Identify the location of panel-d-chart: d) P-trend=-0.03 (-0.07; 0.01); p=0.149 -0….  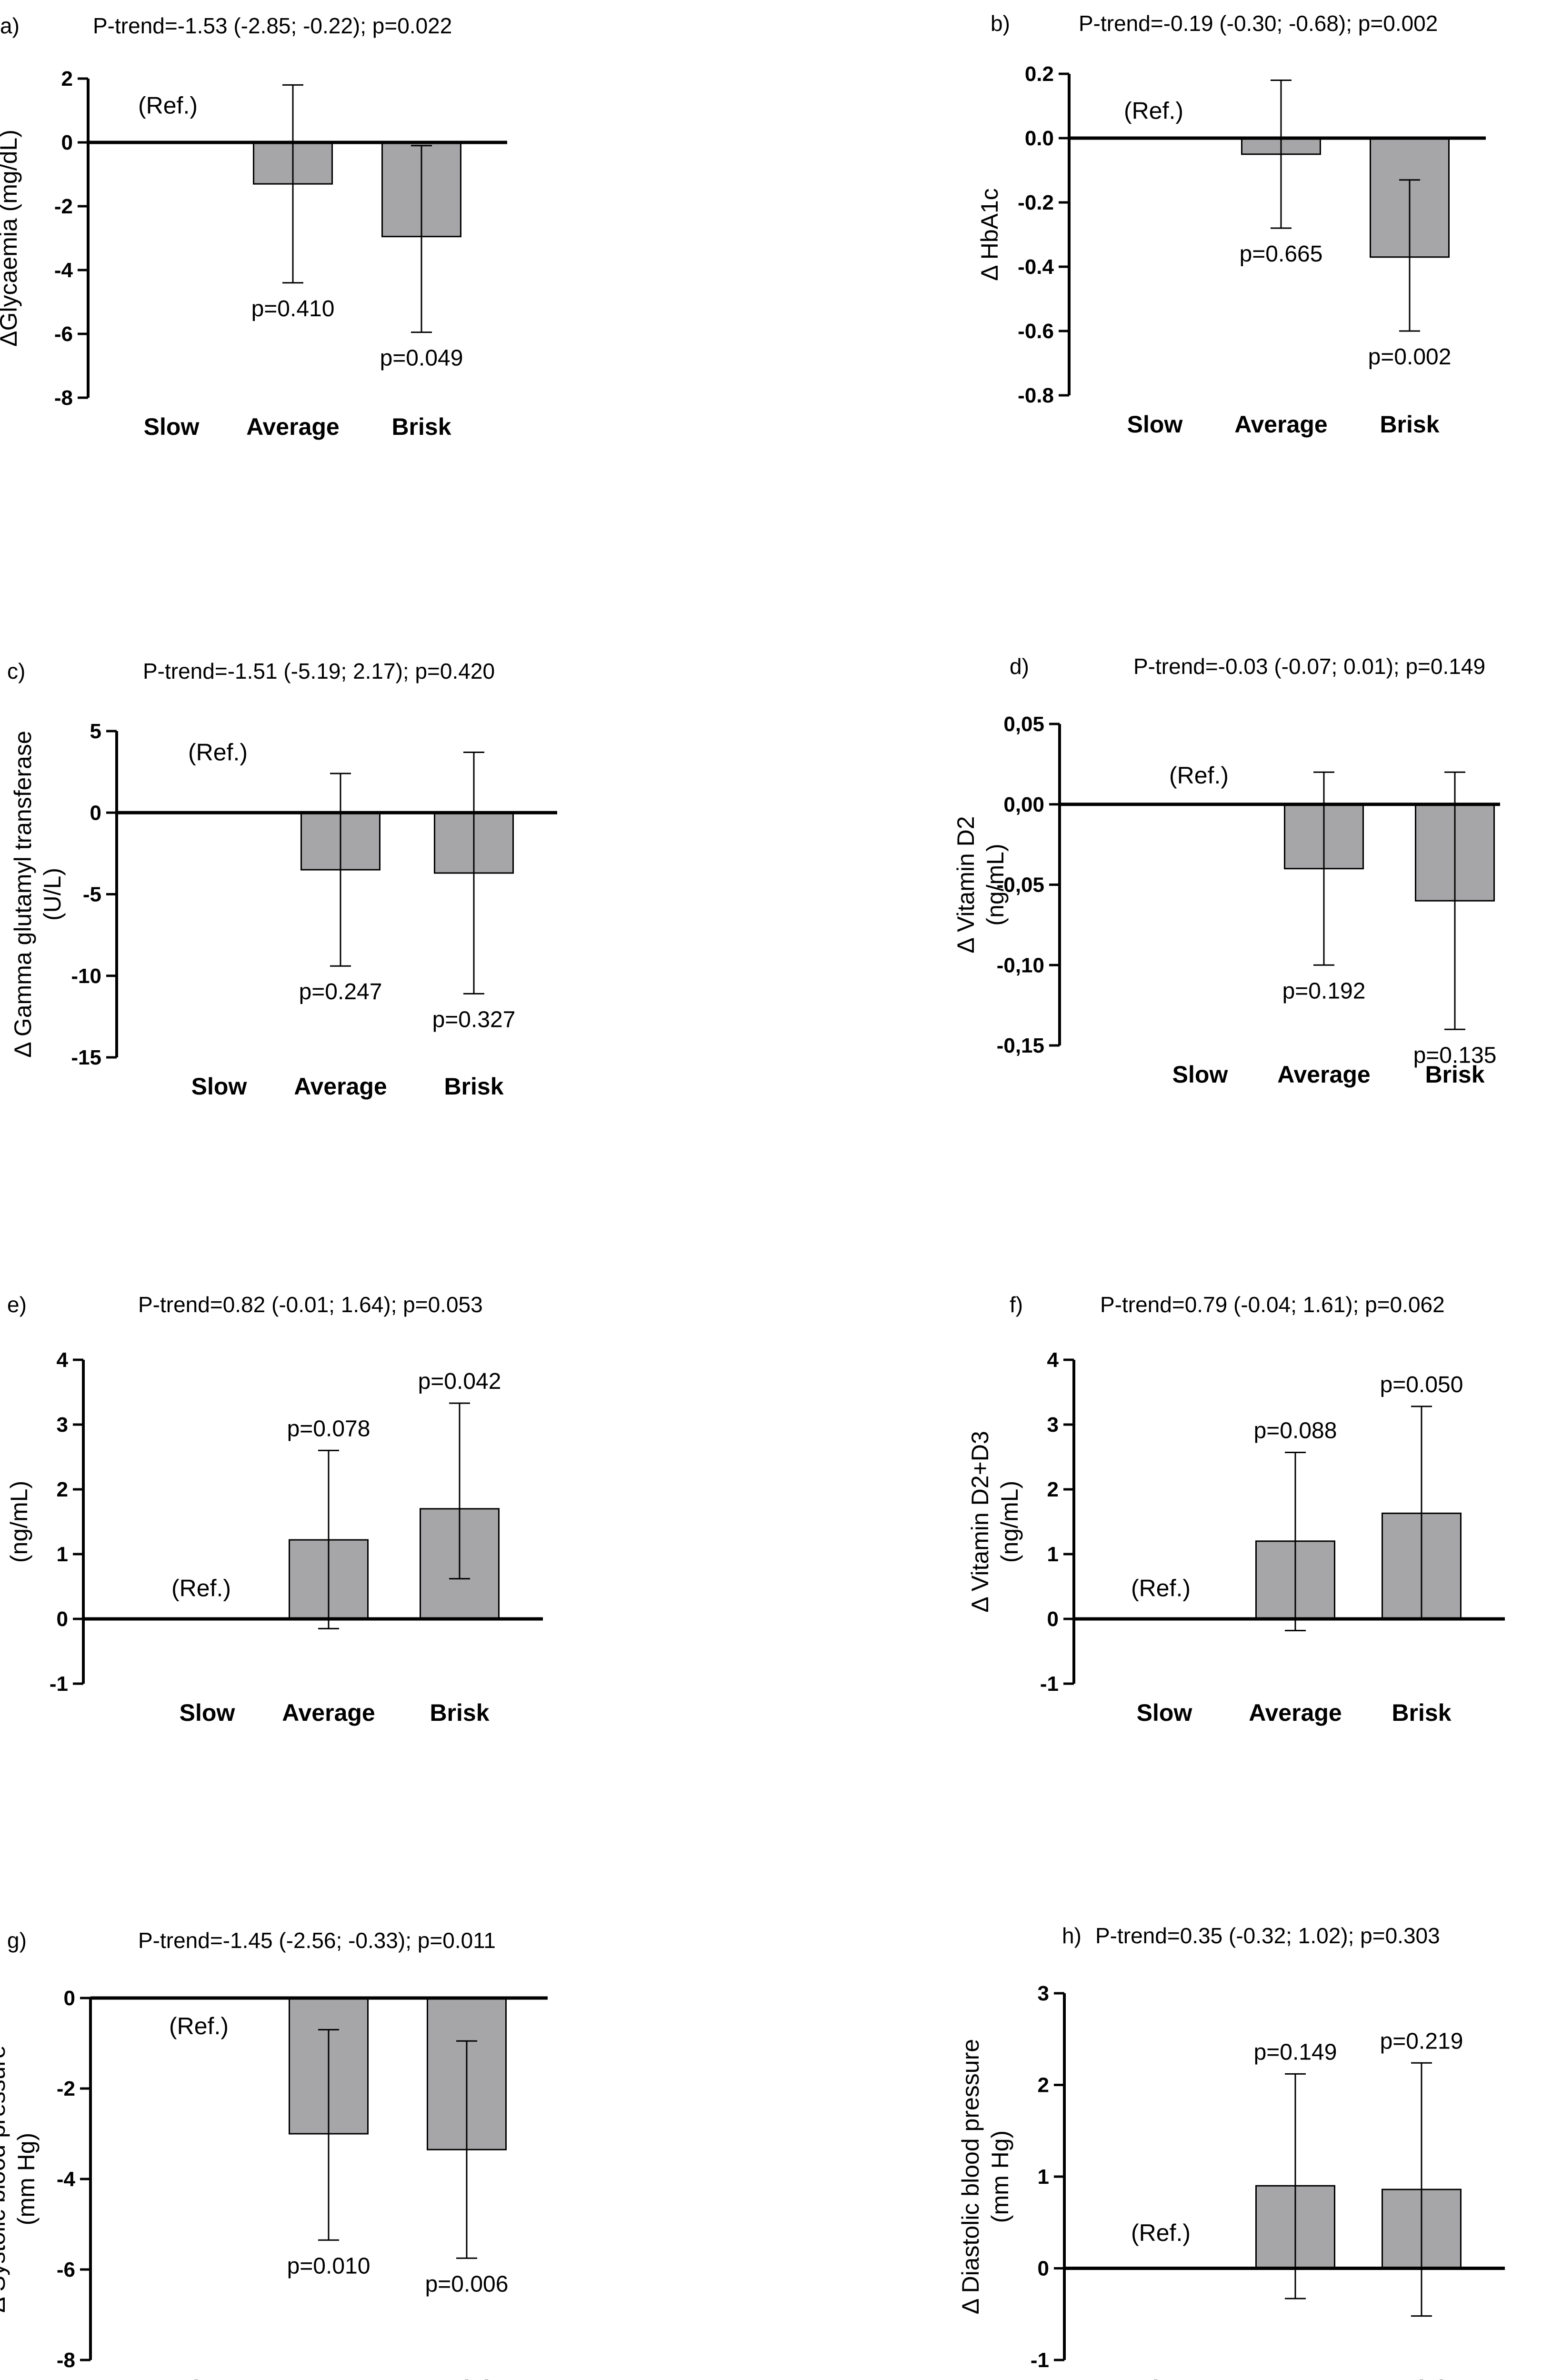
(1226, 871).